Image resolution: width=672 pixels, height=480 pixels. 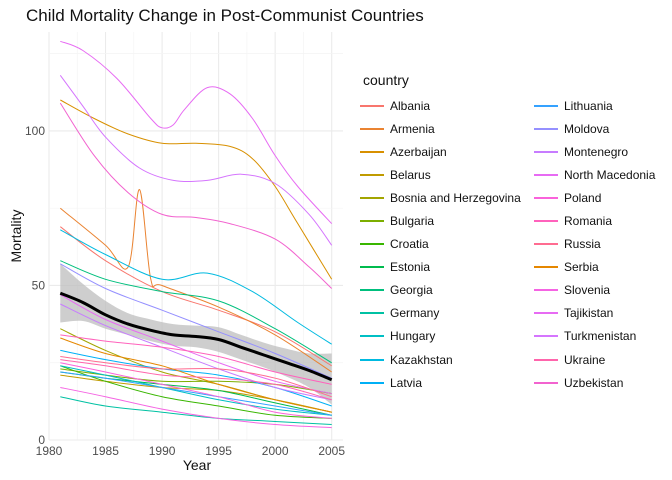 I want to click on series-line-croatia, so click(x=196, y=392).